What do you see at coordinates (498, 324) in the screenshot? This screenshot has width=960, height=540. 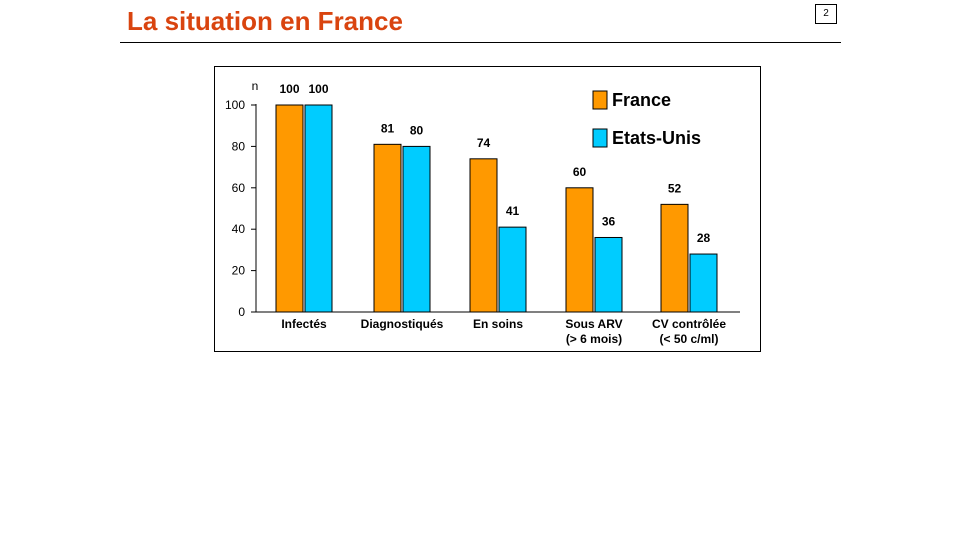 I see `category-label: En soins` at bounding box center [498, 324].